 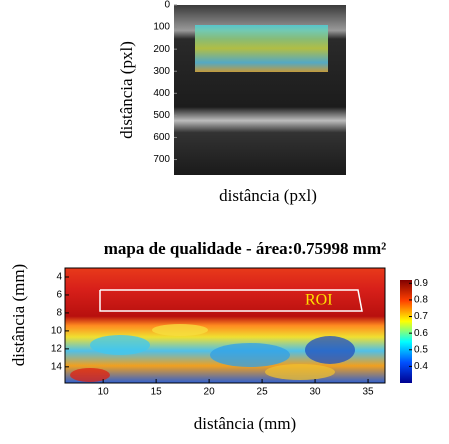 What do you see at coordinates (104, 392) in the screenshot?
I see `x-tick-label: 10` at bounding box center [104, 392].